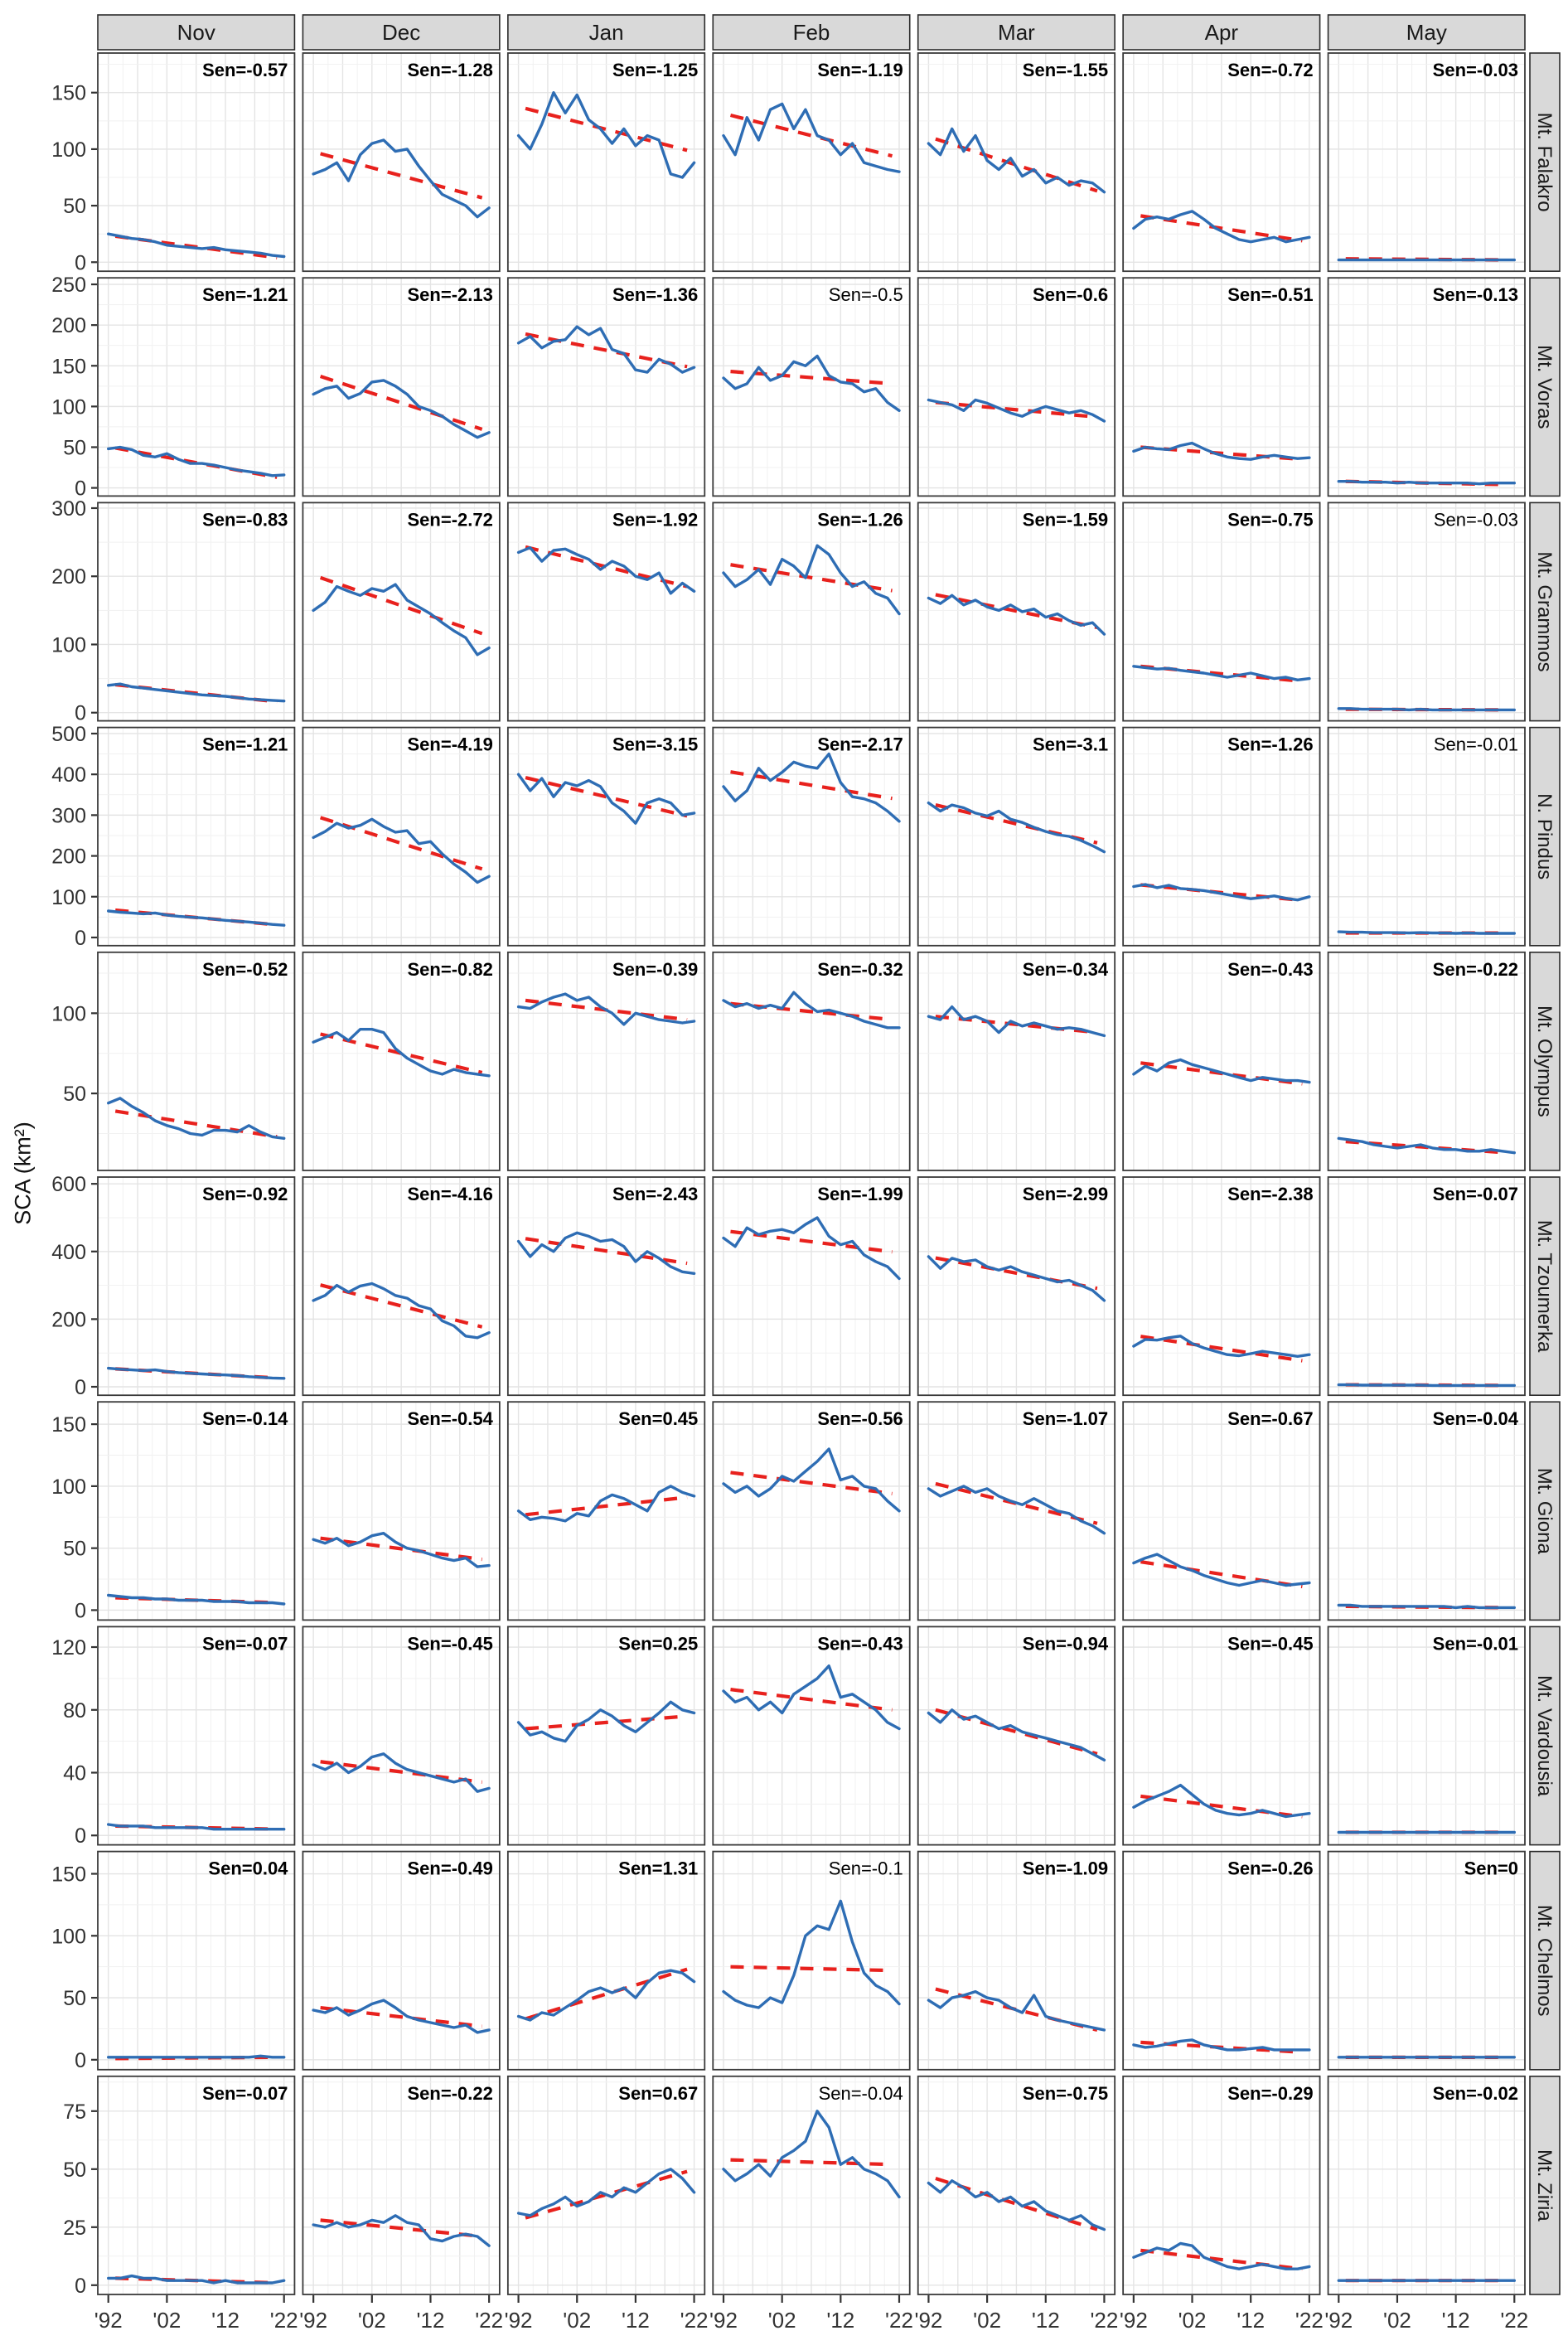 The image size is (1568, 2350). What do you see at coordinates (606, 387) in the screenshot?
I see `facet-mt-voras-jan: Sen=-1.36` at bounding box center [606, 387].